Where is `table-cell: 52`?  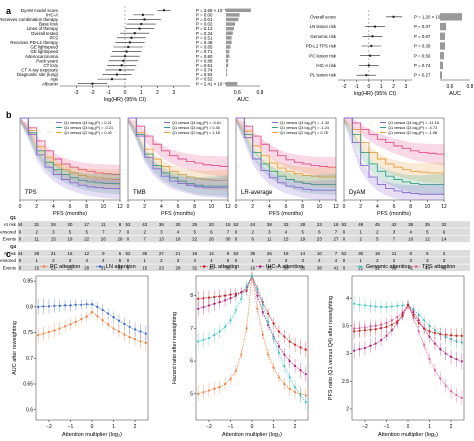
table-cell: 52 is located at coordinates (344, 224).